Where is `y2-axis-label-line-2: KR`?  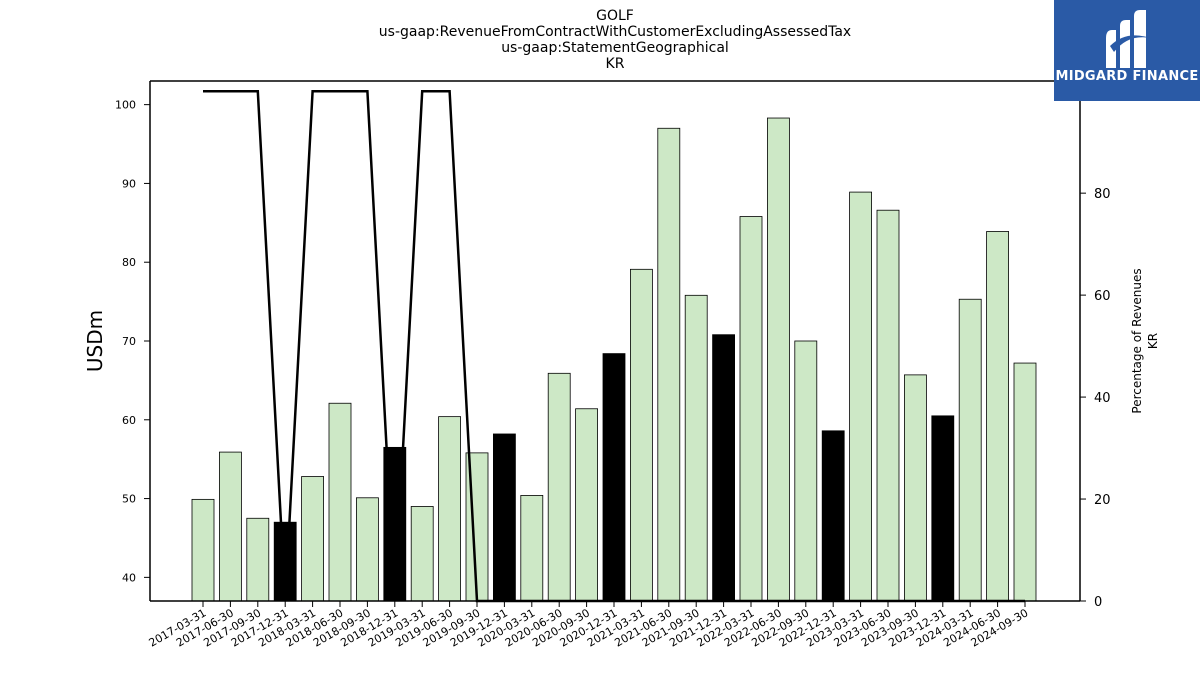
y2-axis-label-line-2: KR is located at coordinates (1153, 341).